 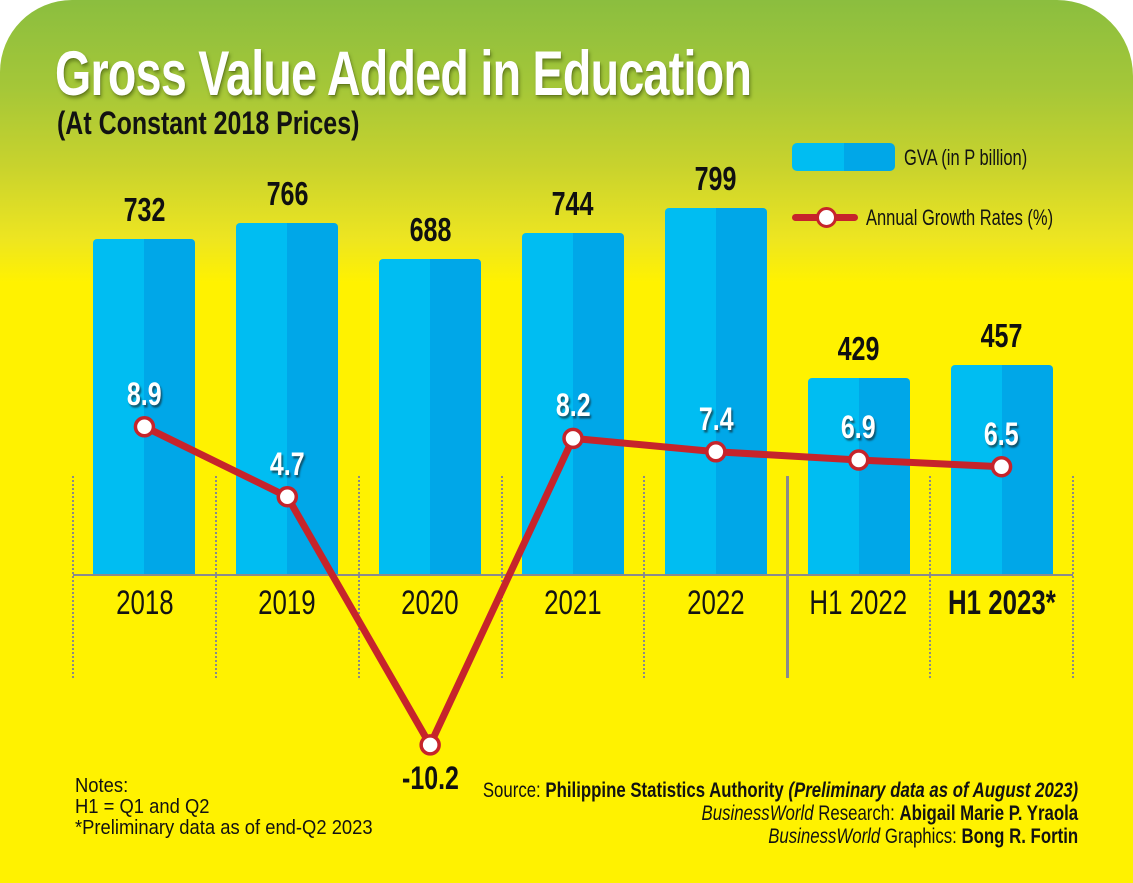 I want to click on x-axis-label-2019: 2019, so click(x=287, y=603).